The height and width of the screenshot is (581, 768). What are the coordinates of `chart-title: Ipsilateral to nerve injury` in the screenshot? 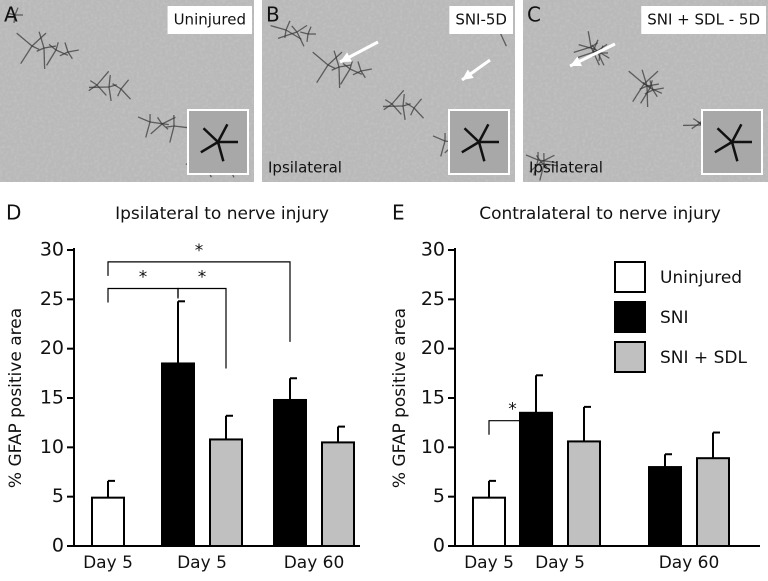 It's located at (222, 214).